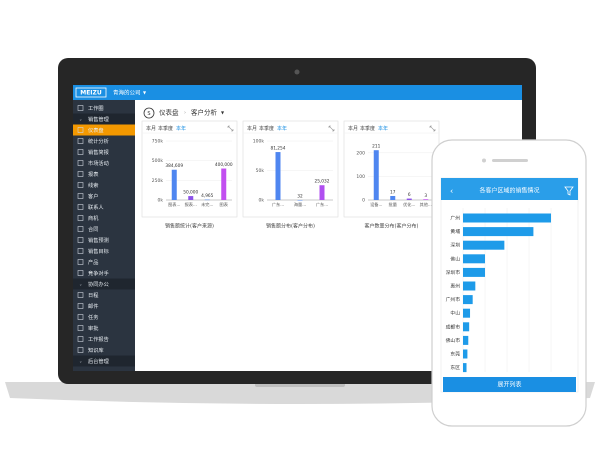 The image size is (600, 470). I want to click on sidebar-item: 销售目标, so click(98, 251).